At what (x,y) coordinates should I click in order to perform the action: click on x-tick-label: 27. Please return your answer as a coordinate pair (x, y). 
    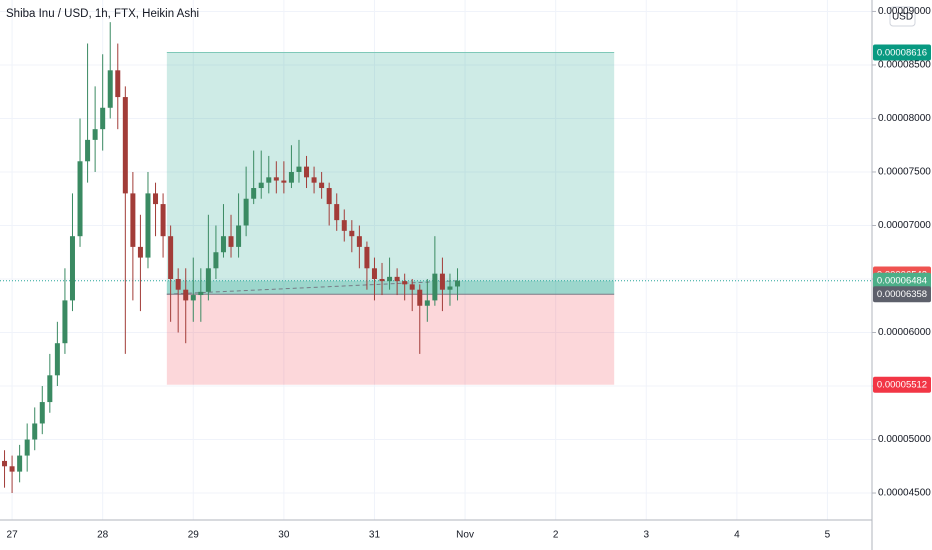
    Looking at the image, I should click on (13, 535).